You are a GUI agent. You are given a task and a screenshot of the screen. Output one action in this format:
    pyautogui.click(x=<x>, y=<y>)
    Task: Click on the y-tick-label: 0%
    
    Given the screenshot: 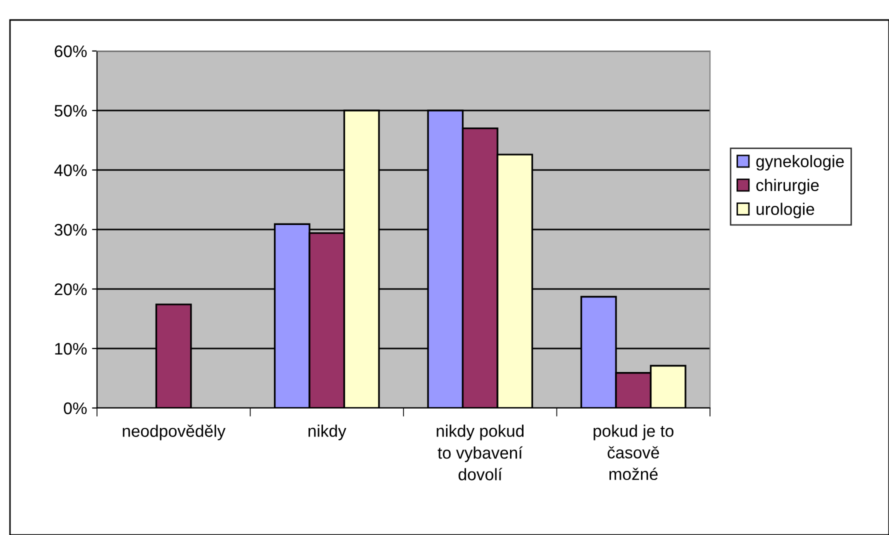 What is the action you would take?
    pyautogui.click(x=75, y=408)
    